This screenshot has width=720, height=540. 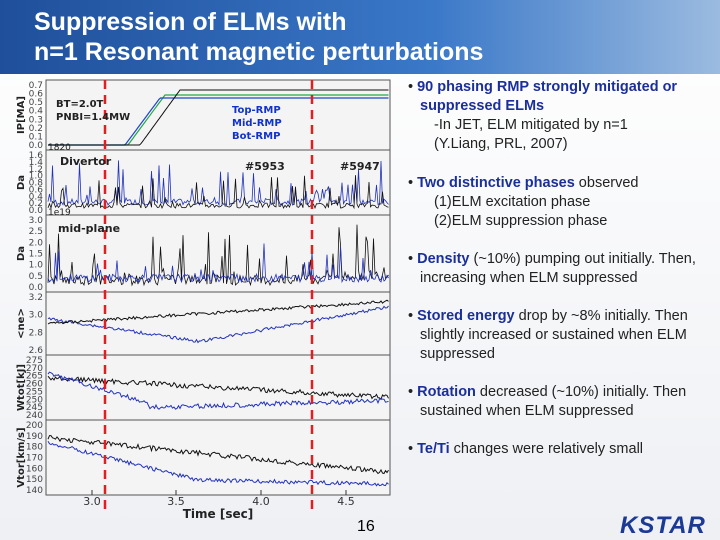 What do you see at coordinates (346, 501) in the screenshot?
I see `x-tick-label: 4.5` at bounding box center [346, 501].